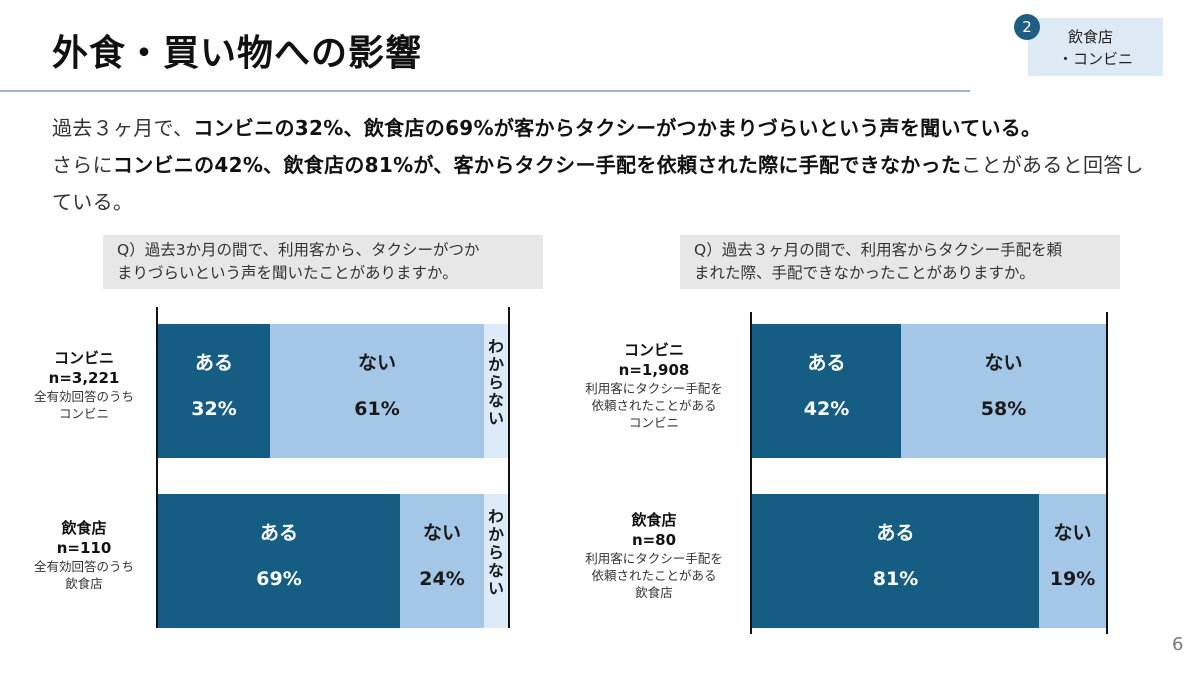 The image size is (1200, 675). What do you see at coordinates (84, 583) in the screenshot?
I see `category-note-line-2: 飲食店` at bounding box center [84, 583].